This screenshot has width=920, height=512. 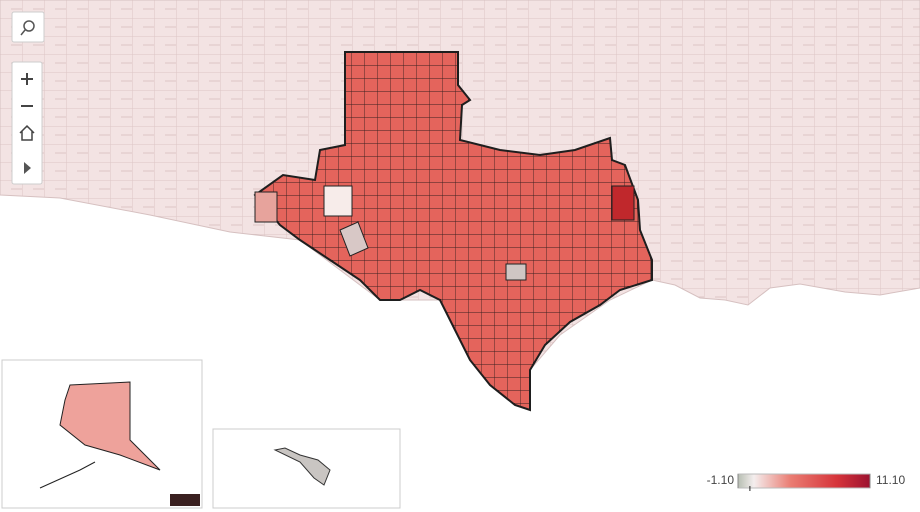 I want to click on alaska-panhandle, so click(x=185, y=500).